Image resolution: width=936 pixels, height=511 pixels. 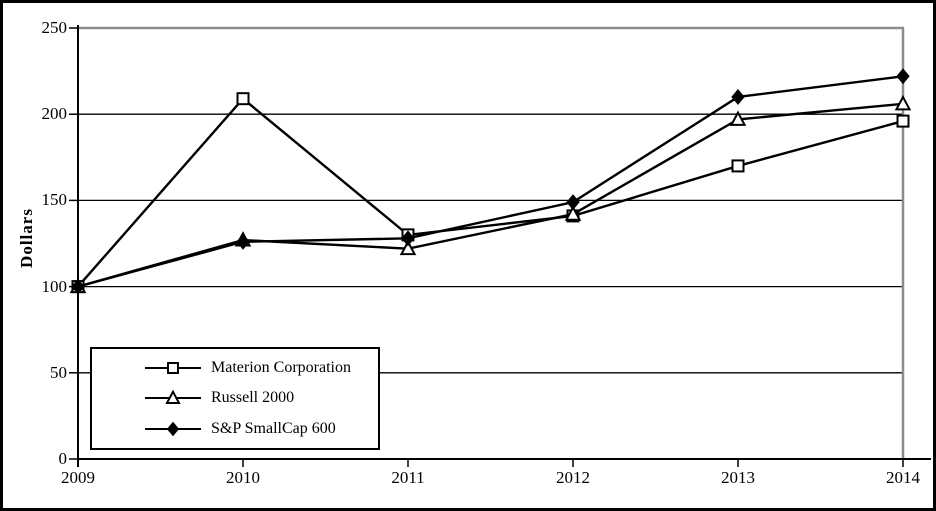 I want to click on legend-swatch-open-triangle-icon, so click(x=173, y=397).